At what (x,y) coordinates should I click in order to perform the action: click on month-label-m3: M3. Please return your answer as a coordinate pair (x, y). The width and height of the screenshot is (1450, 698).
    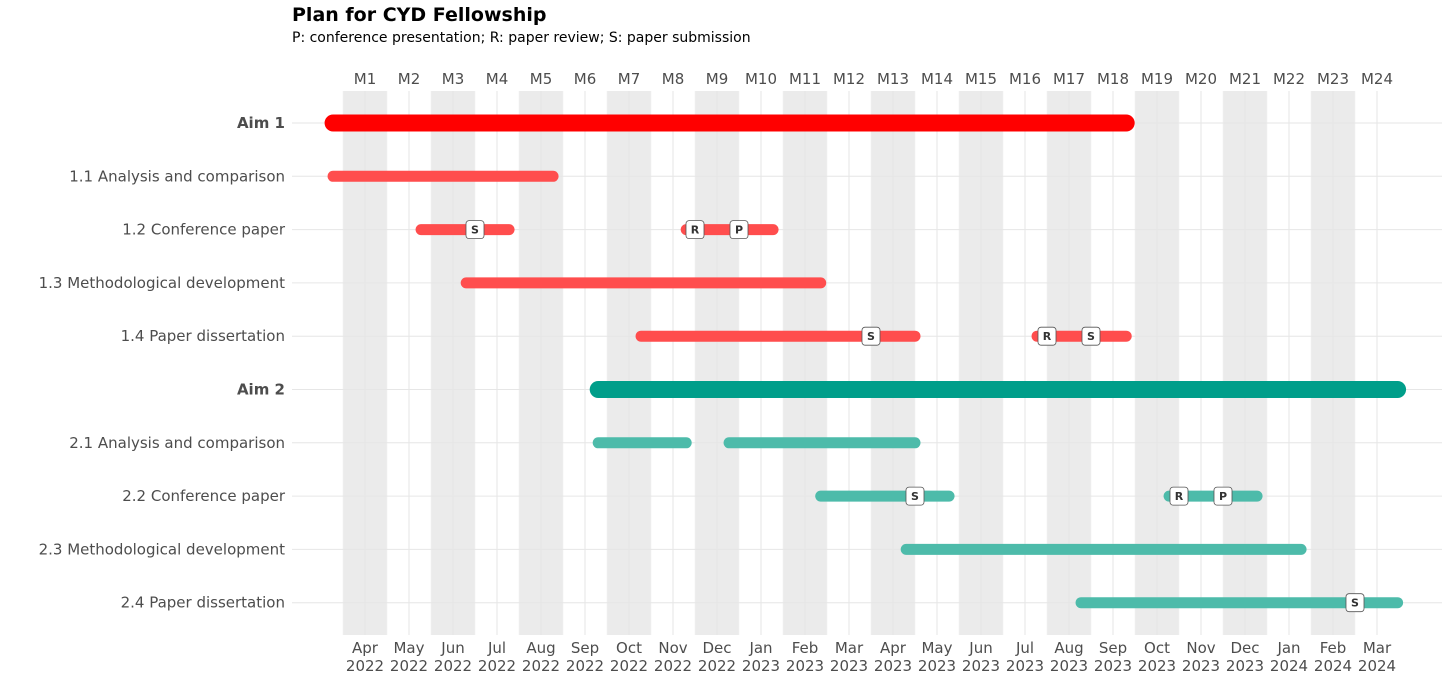
    Looking at the image, I should click on (453, 79).